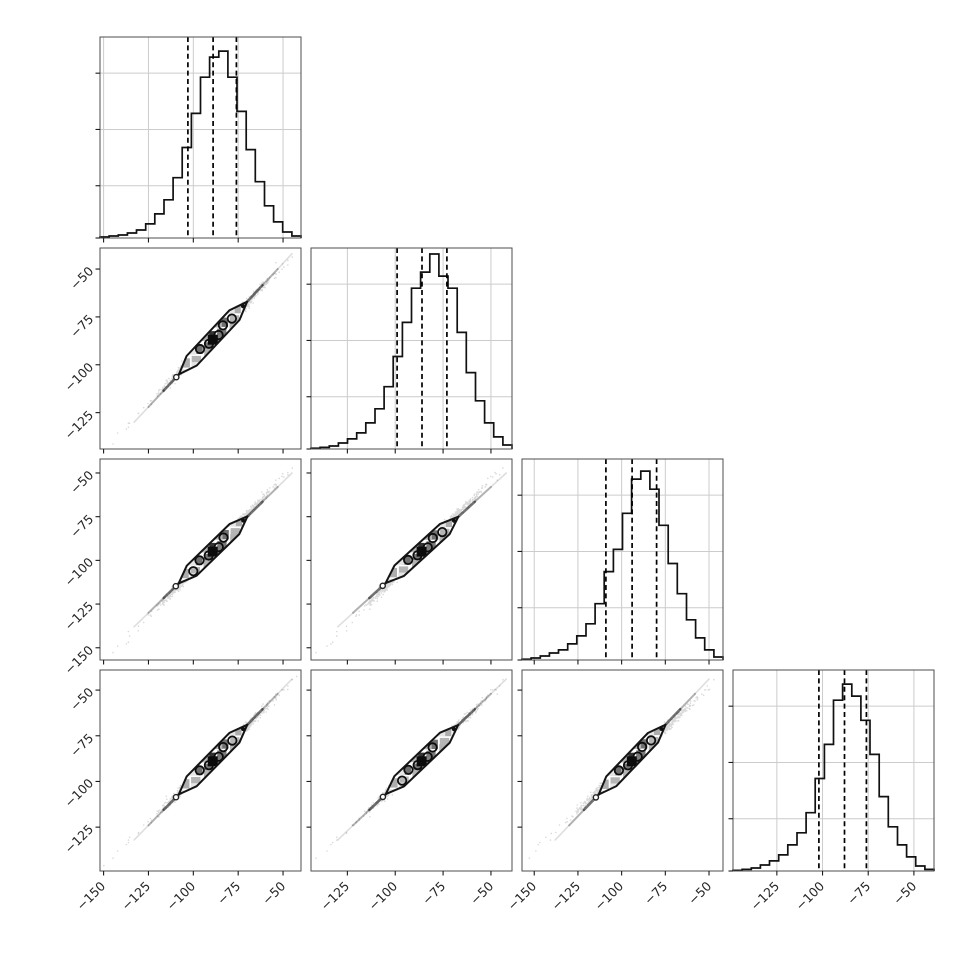 The height and width of the screenshot is (970, 970). I want to click on histogram-panel-p1, so click(198, 139).